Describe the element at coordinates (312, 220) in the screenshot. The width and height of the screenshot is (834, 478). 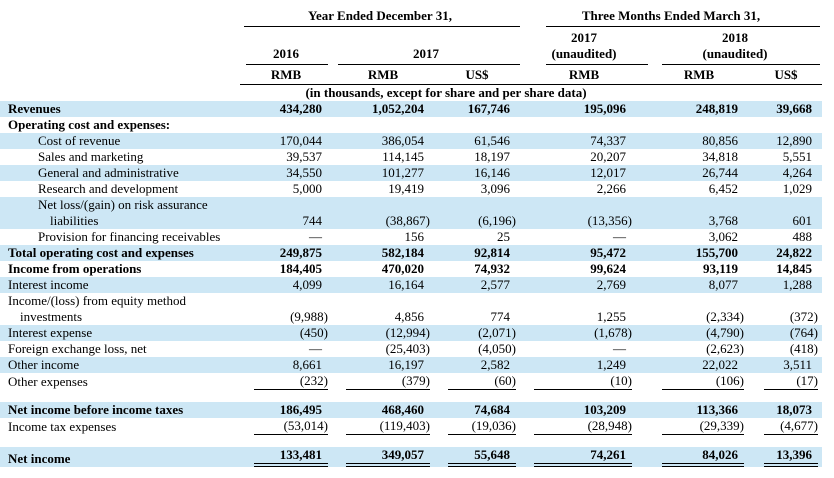
I see `cell-value: 744` at that location.